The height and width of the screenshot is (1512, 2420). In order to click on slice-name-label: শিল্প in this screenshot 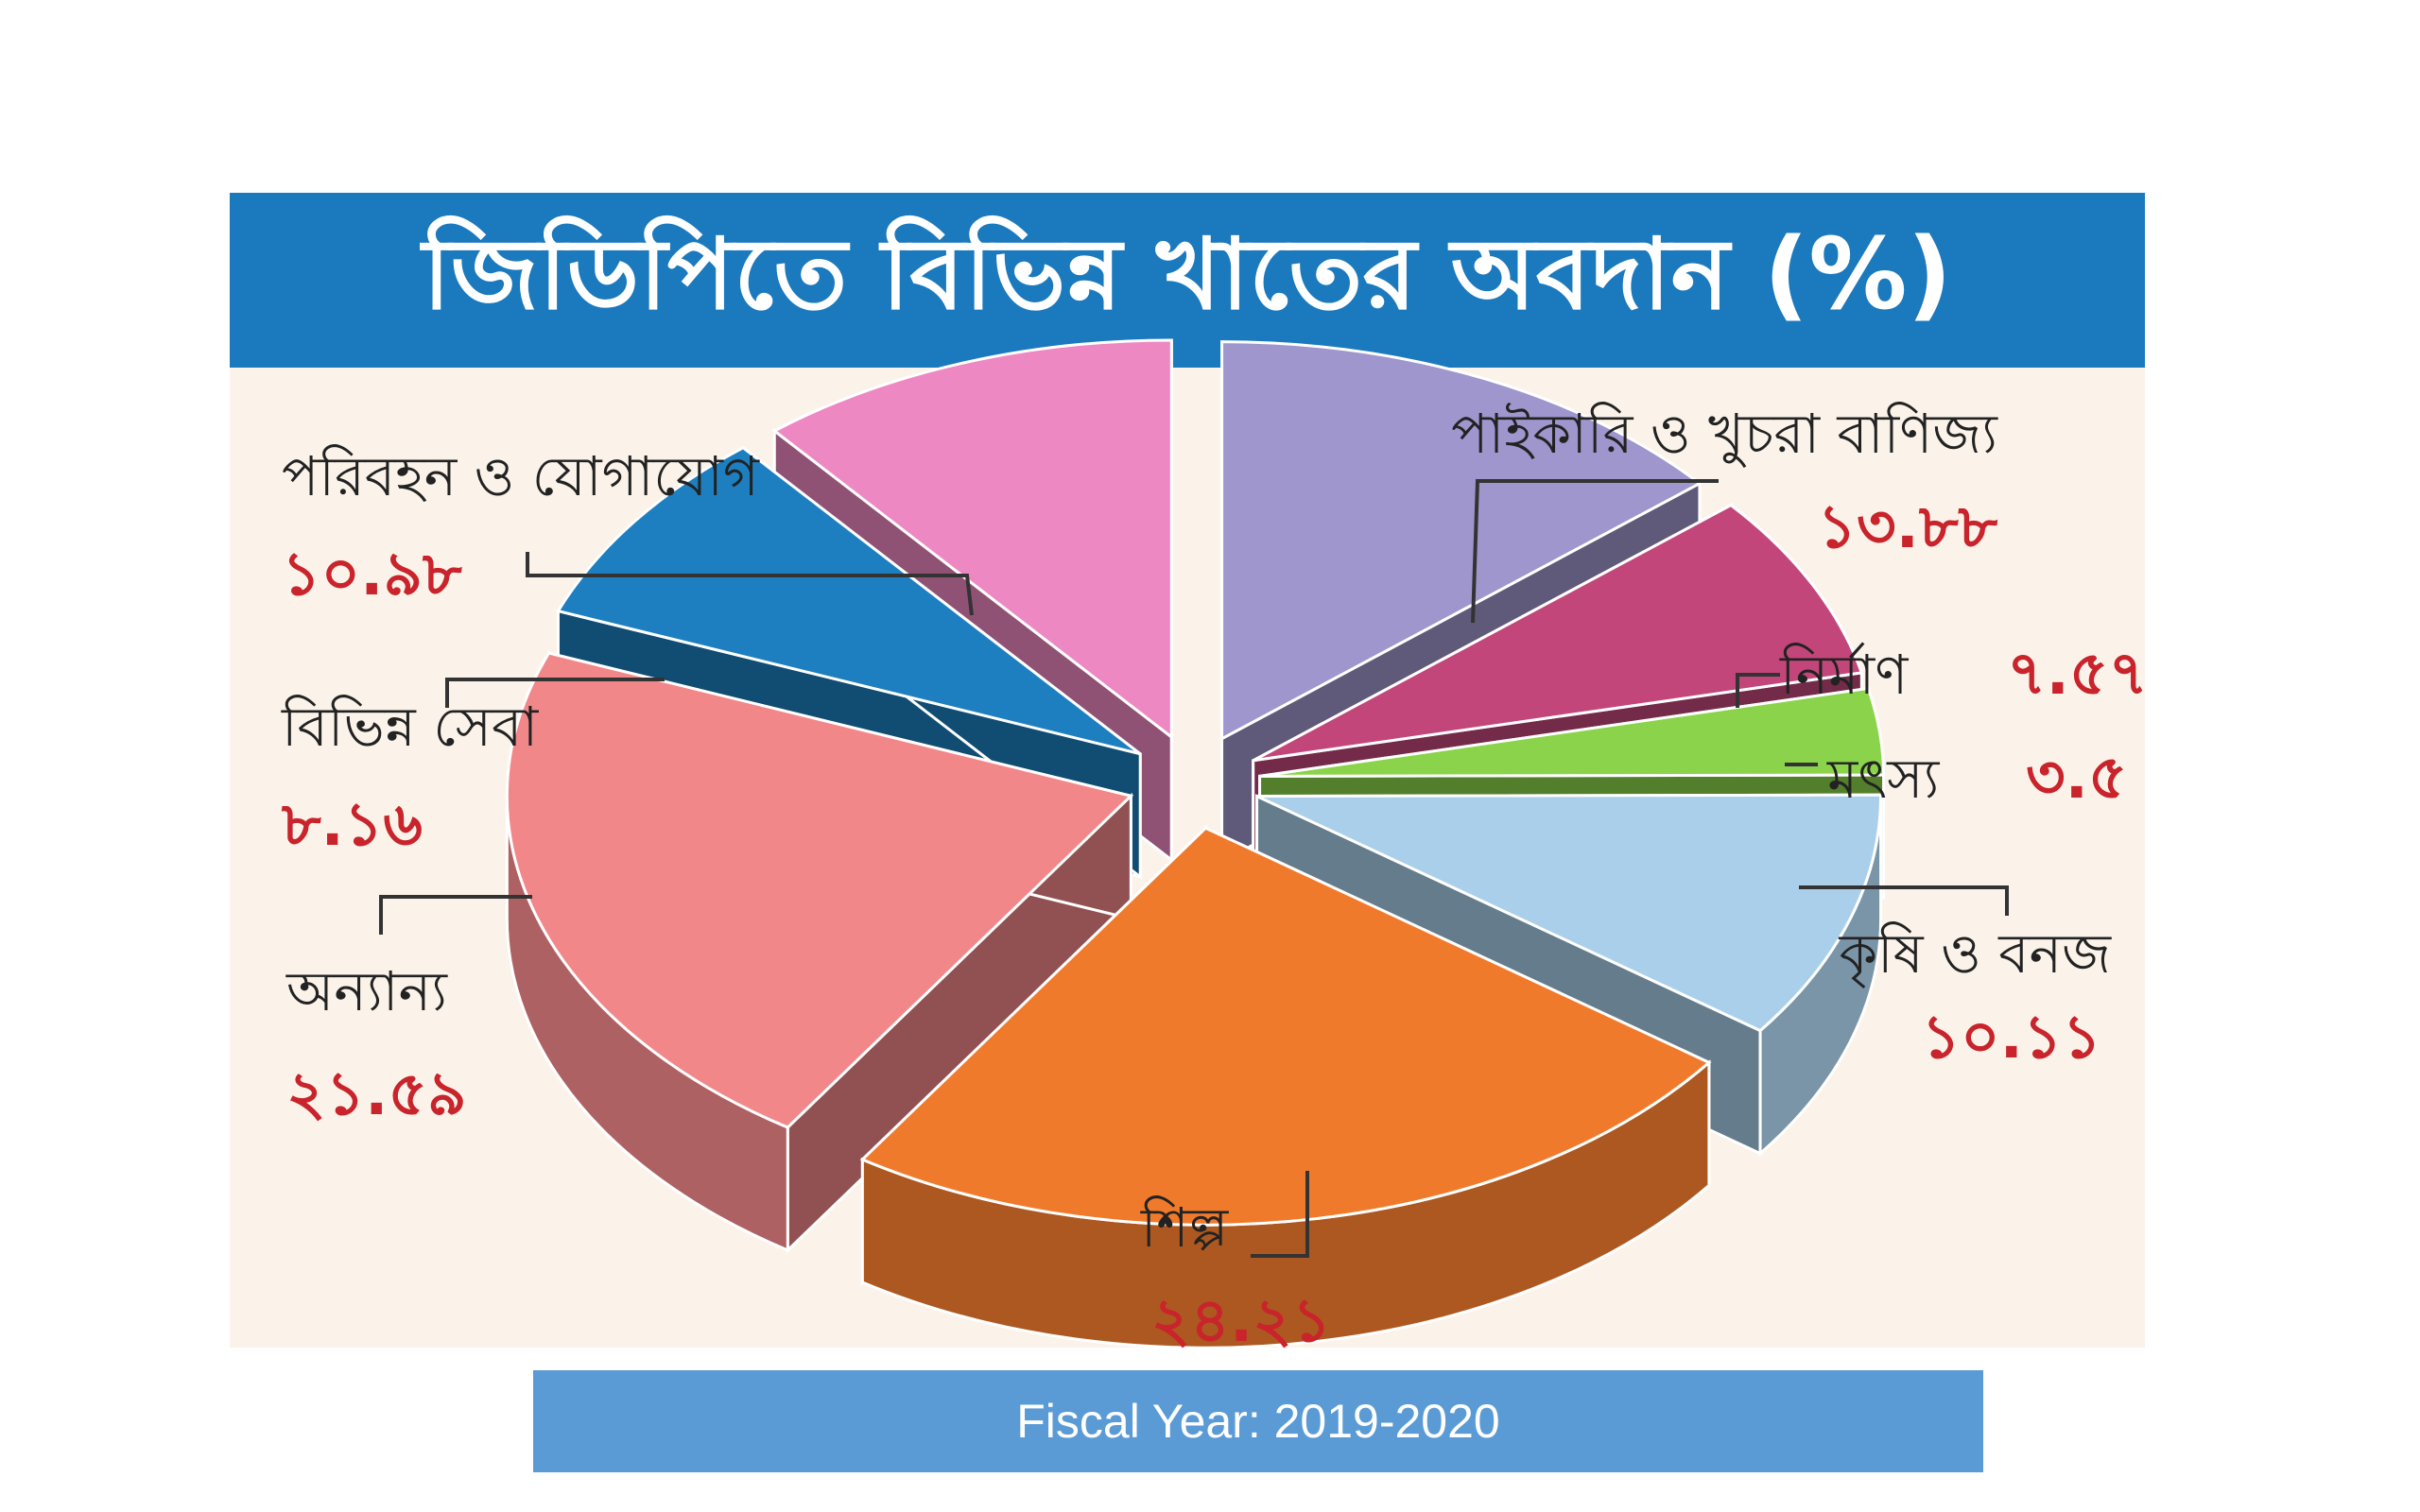, I will do `click(1185, 1227)`.